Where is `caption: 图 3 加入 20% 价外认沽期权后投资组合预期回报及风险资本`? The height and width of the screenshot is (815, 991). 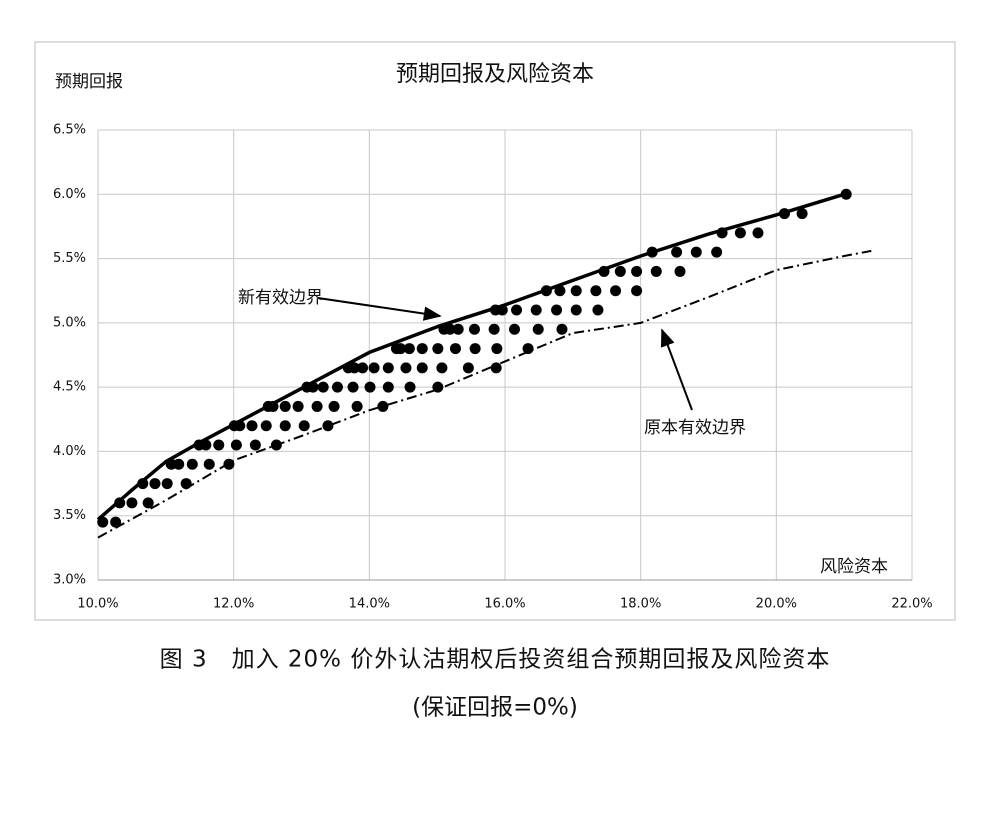 caption: 图 3 加入 20% 价外认沽期权后投资组合预期回报及风险资本 is located at coordinates (495, 660).